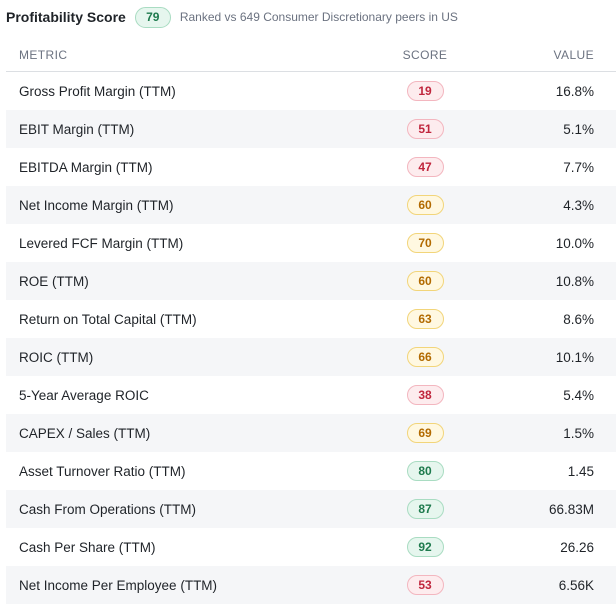  Describe the element at coordinates (101, 243) in the screenshot. I see `metric-name: Levered FCF Margin (TTM)` at that location.